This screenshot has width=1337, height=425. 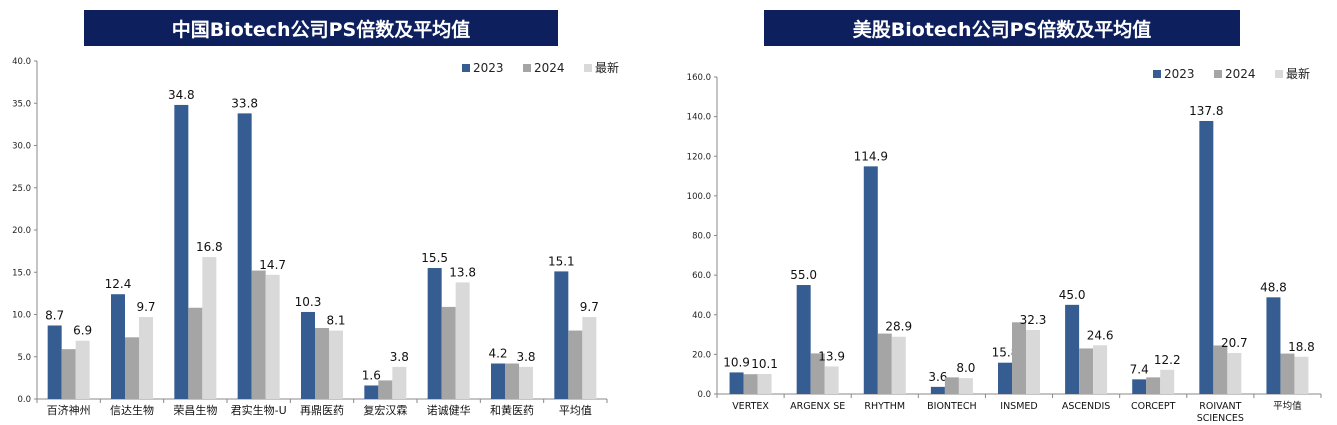 What do you see at coordinates (322, 410) in the screenshot?
I see `x-tick-label: 再鼎医药` at bounding box center [322, 410].